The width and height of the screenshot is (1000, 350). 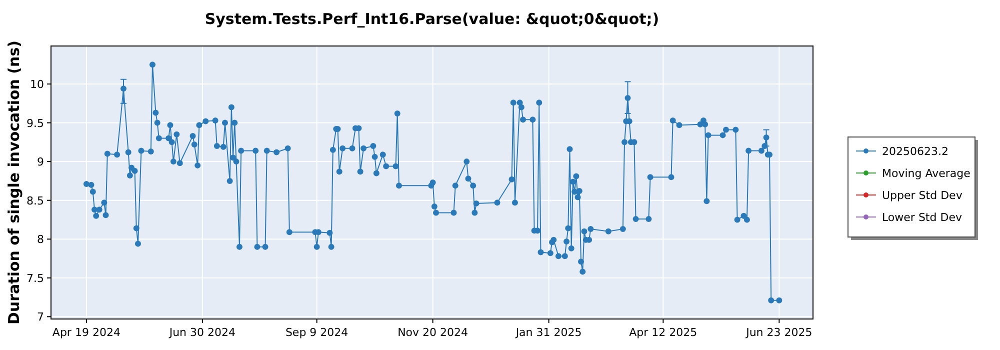 What do you see at coordinates (86, 332) in the screenshot?
I see `x-tick-label: Apr 19 2024` at bounding box center [86, 332].